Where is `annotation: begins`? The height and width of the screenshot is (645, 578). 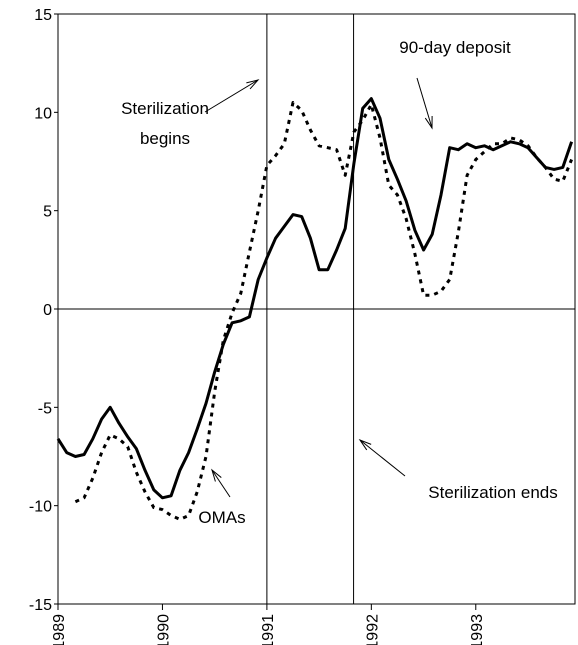
annotation: begins is located at coordinates (165, 138).